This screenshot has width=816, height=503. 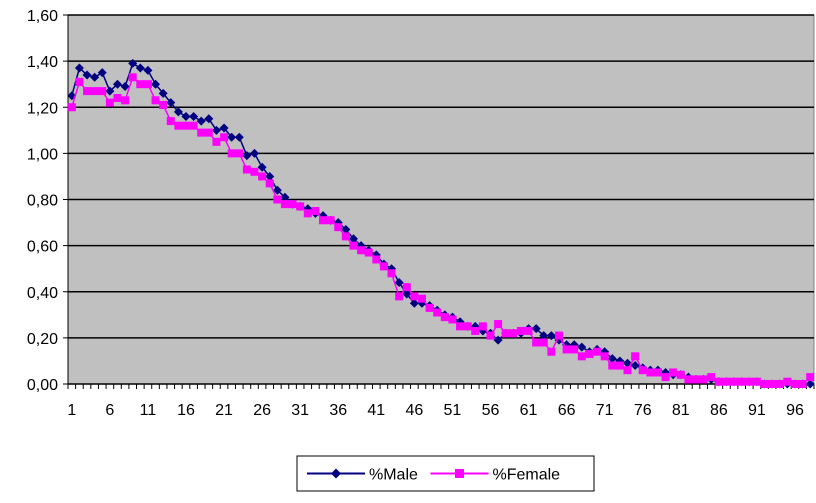 What do you see at coordinates (795, 410) in the screenshot?
I see `x-tick-label: 96` at bounding box center [795, 410].